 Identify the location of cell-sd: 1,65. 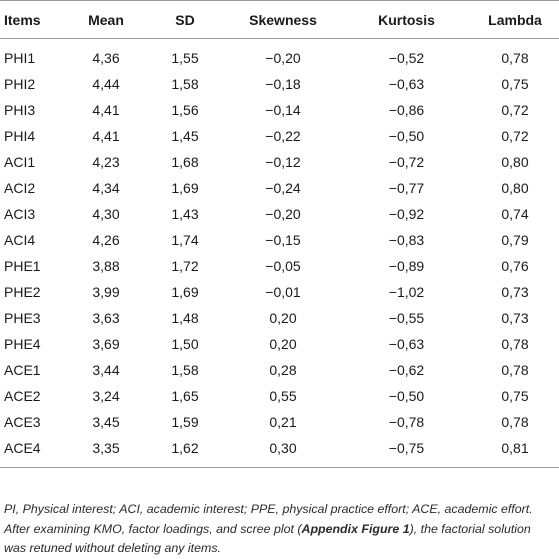
(185, 396).